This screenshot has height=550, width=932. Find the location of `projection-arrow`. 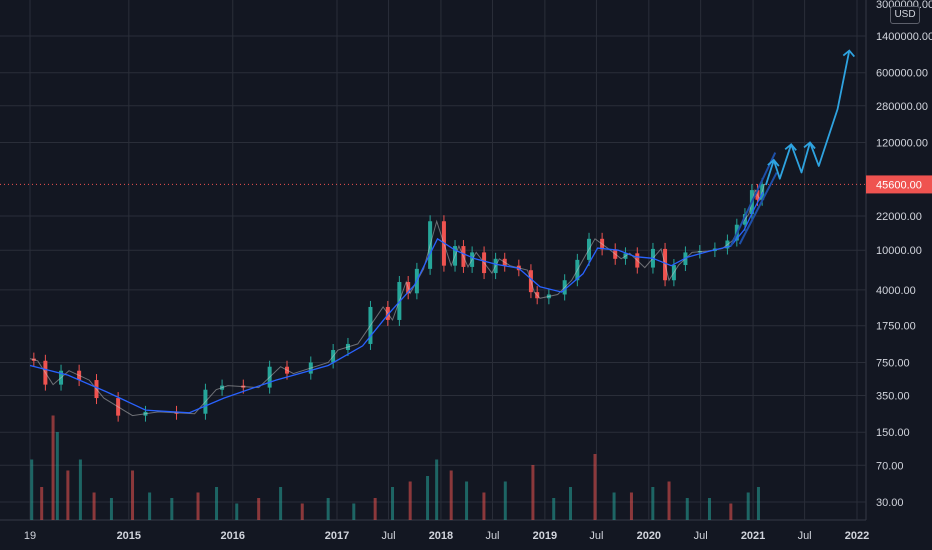

projection-arrow is located at coordinates (810, 117).